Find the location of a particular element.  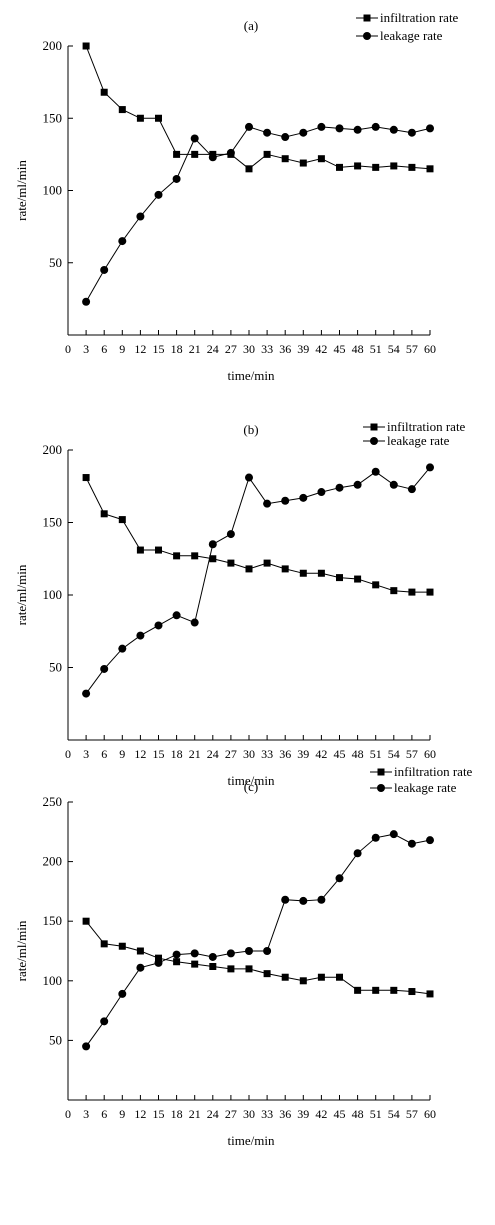

y-tick-label: 250 is located at coordinates (53, 801).